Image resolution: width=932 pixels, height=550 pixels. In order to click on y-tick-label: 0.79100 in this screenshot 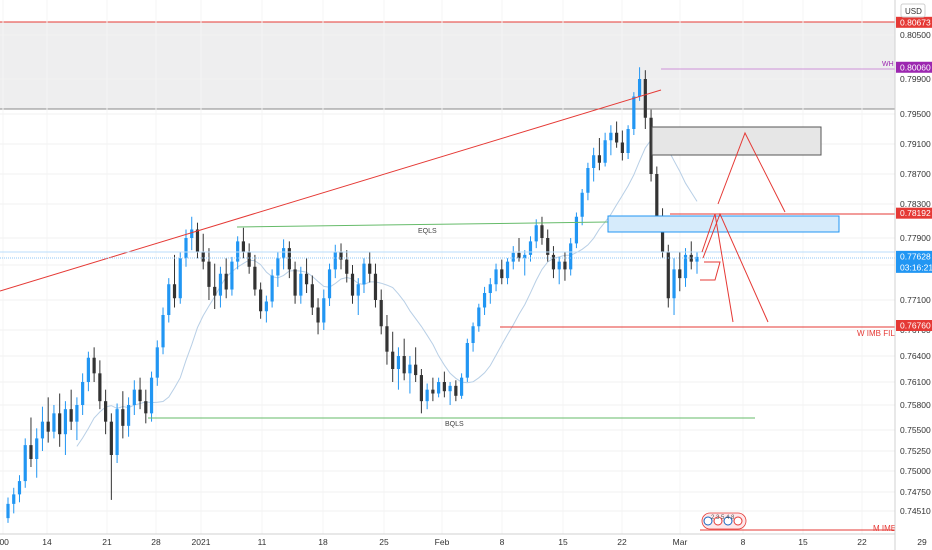, I will do `click(915, 144)`.